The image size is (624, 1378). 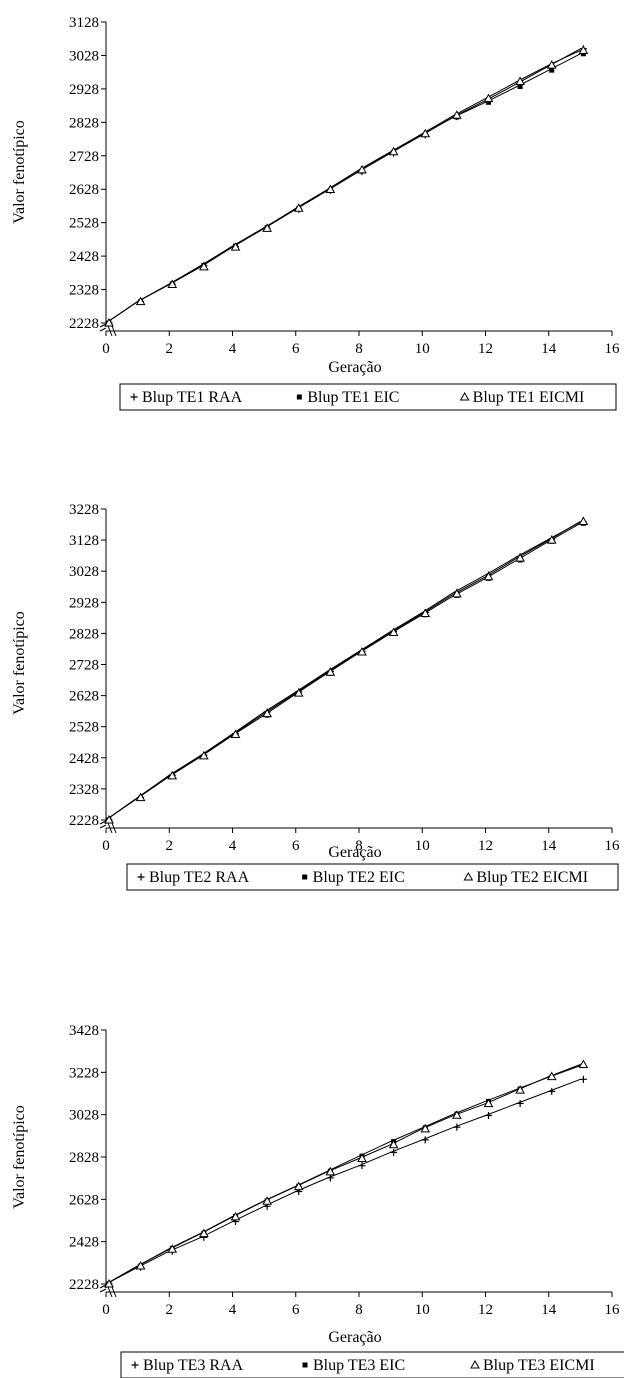 I want to click on series-plus, so click(x=346, y=1181).